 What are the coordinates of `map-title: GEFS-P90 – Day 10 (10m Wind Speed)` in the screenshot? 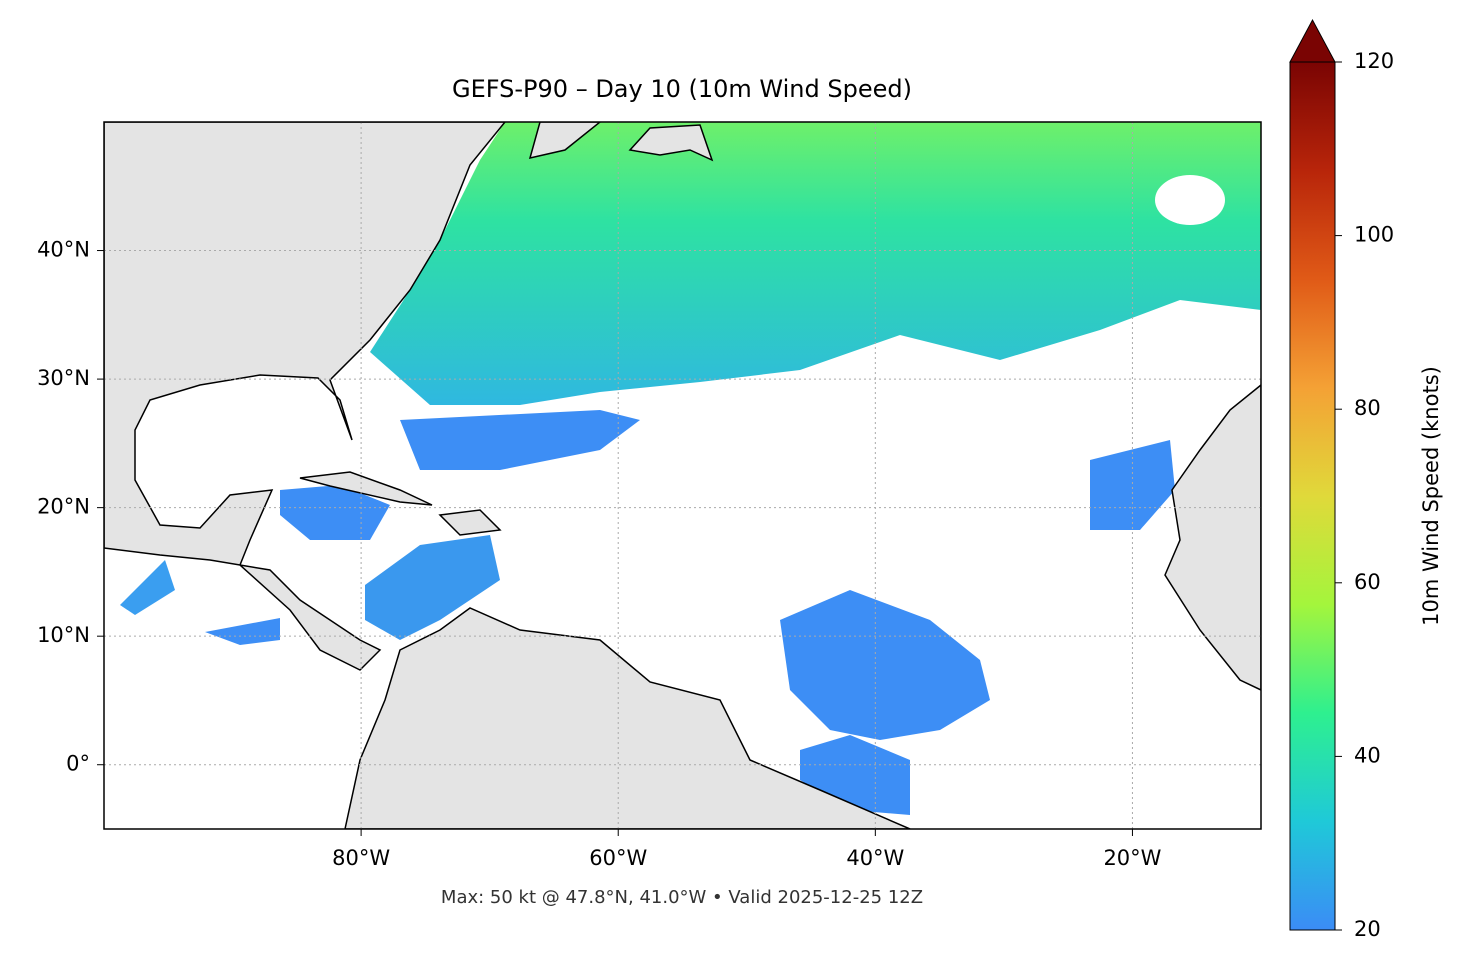 It's located at (682, 89).